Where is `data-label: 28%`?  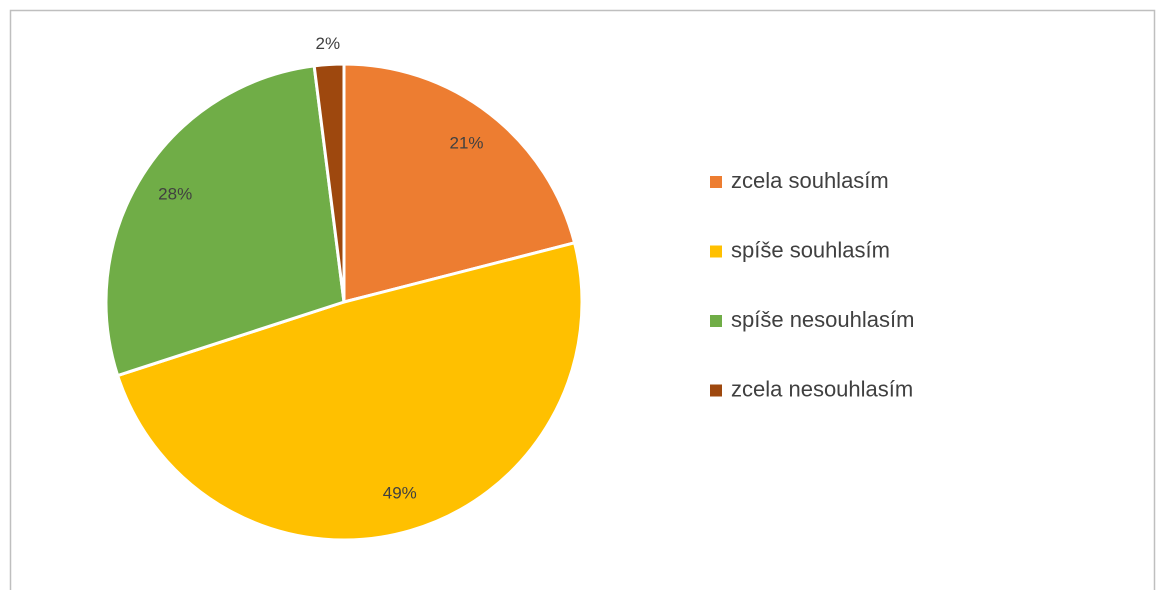
data-label: 28% is located at coordinates (175, 193).